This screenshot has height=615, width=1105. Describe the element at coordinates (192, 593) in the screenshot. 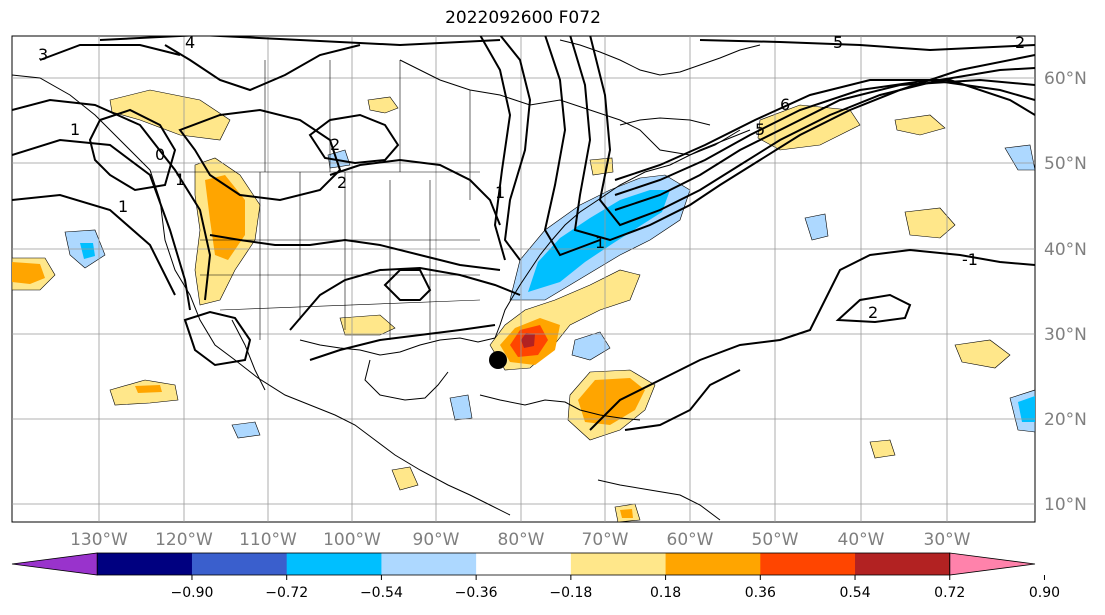

I see `colorbar-tick-label: −0.90` at that location.